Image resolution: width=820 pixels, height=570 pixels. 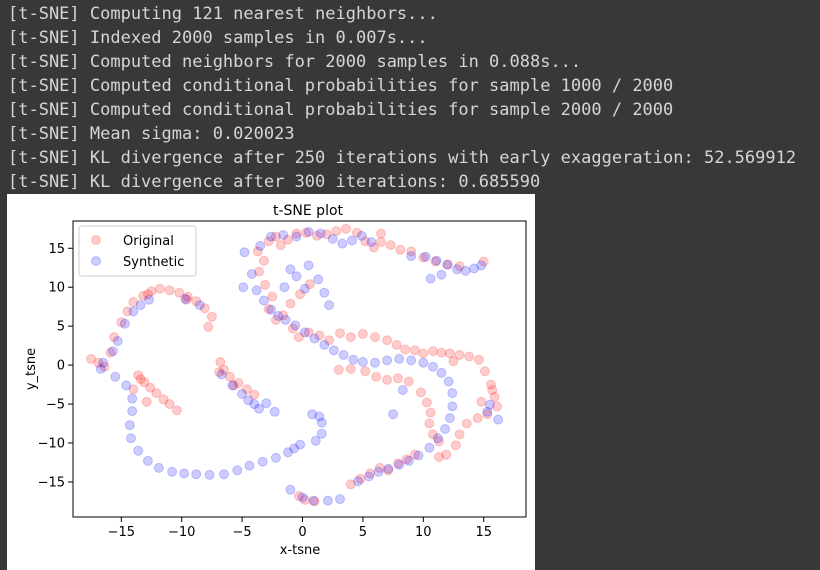 I want to click on y-tick-label: −15, so click(x=51, y=482).